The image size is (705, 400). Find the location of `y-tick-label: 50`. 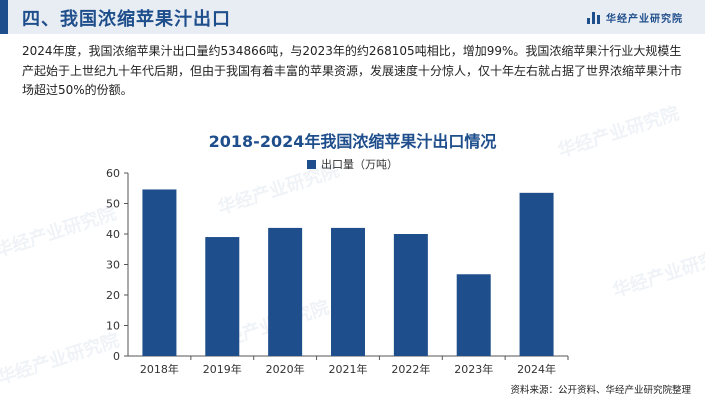

y-tick-label: 50 is located at coordinates (113, 204).